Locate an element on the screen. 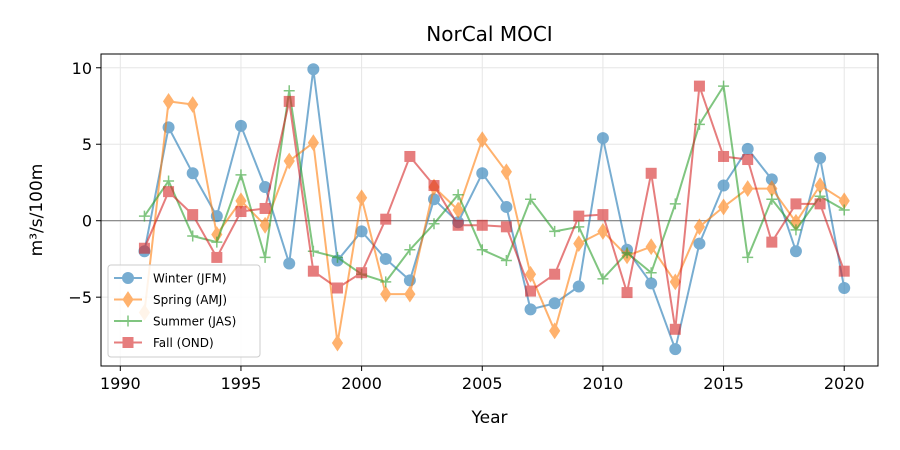 Image resolution: width=900 pixels, height=450 pixels. y-tick-label: −5 is located at coordinates (80, 297).